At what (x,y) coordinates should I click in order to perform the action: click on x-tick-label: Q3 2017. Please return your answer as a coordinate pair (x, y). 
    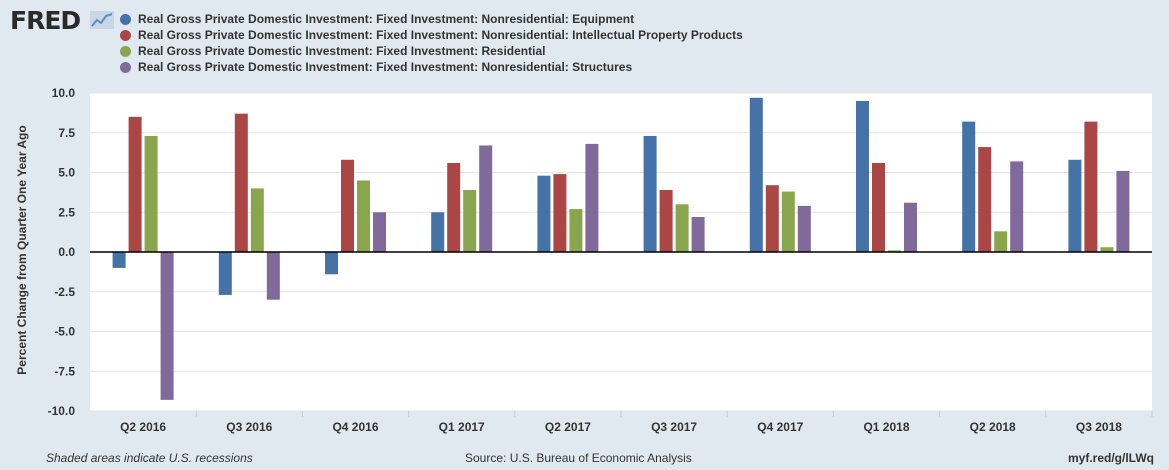
    Looking at the image, I should click on (674, 427).